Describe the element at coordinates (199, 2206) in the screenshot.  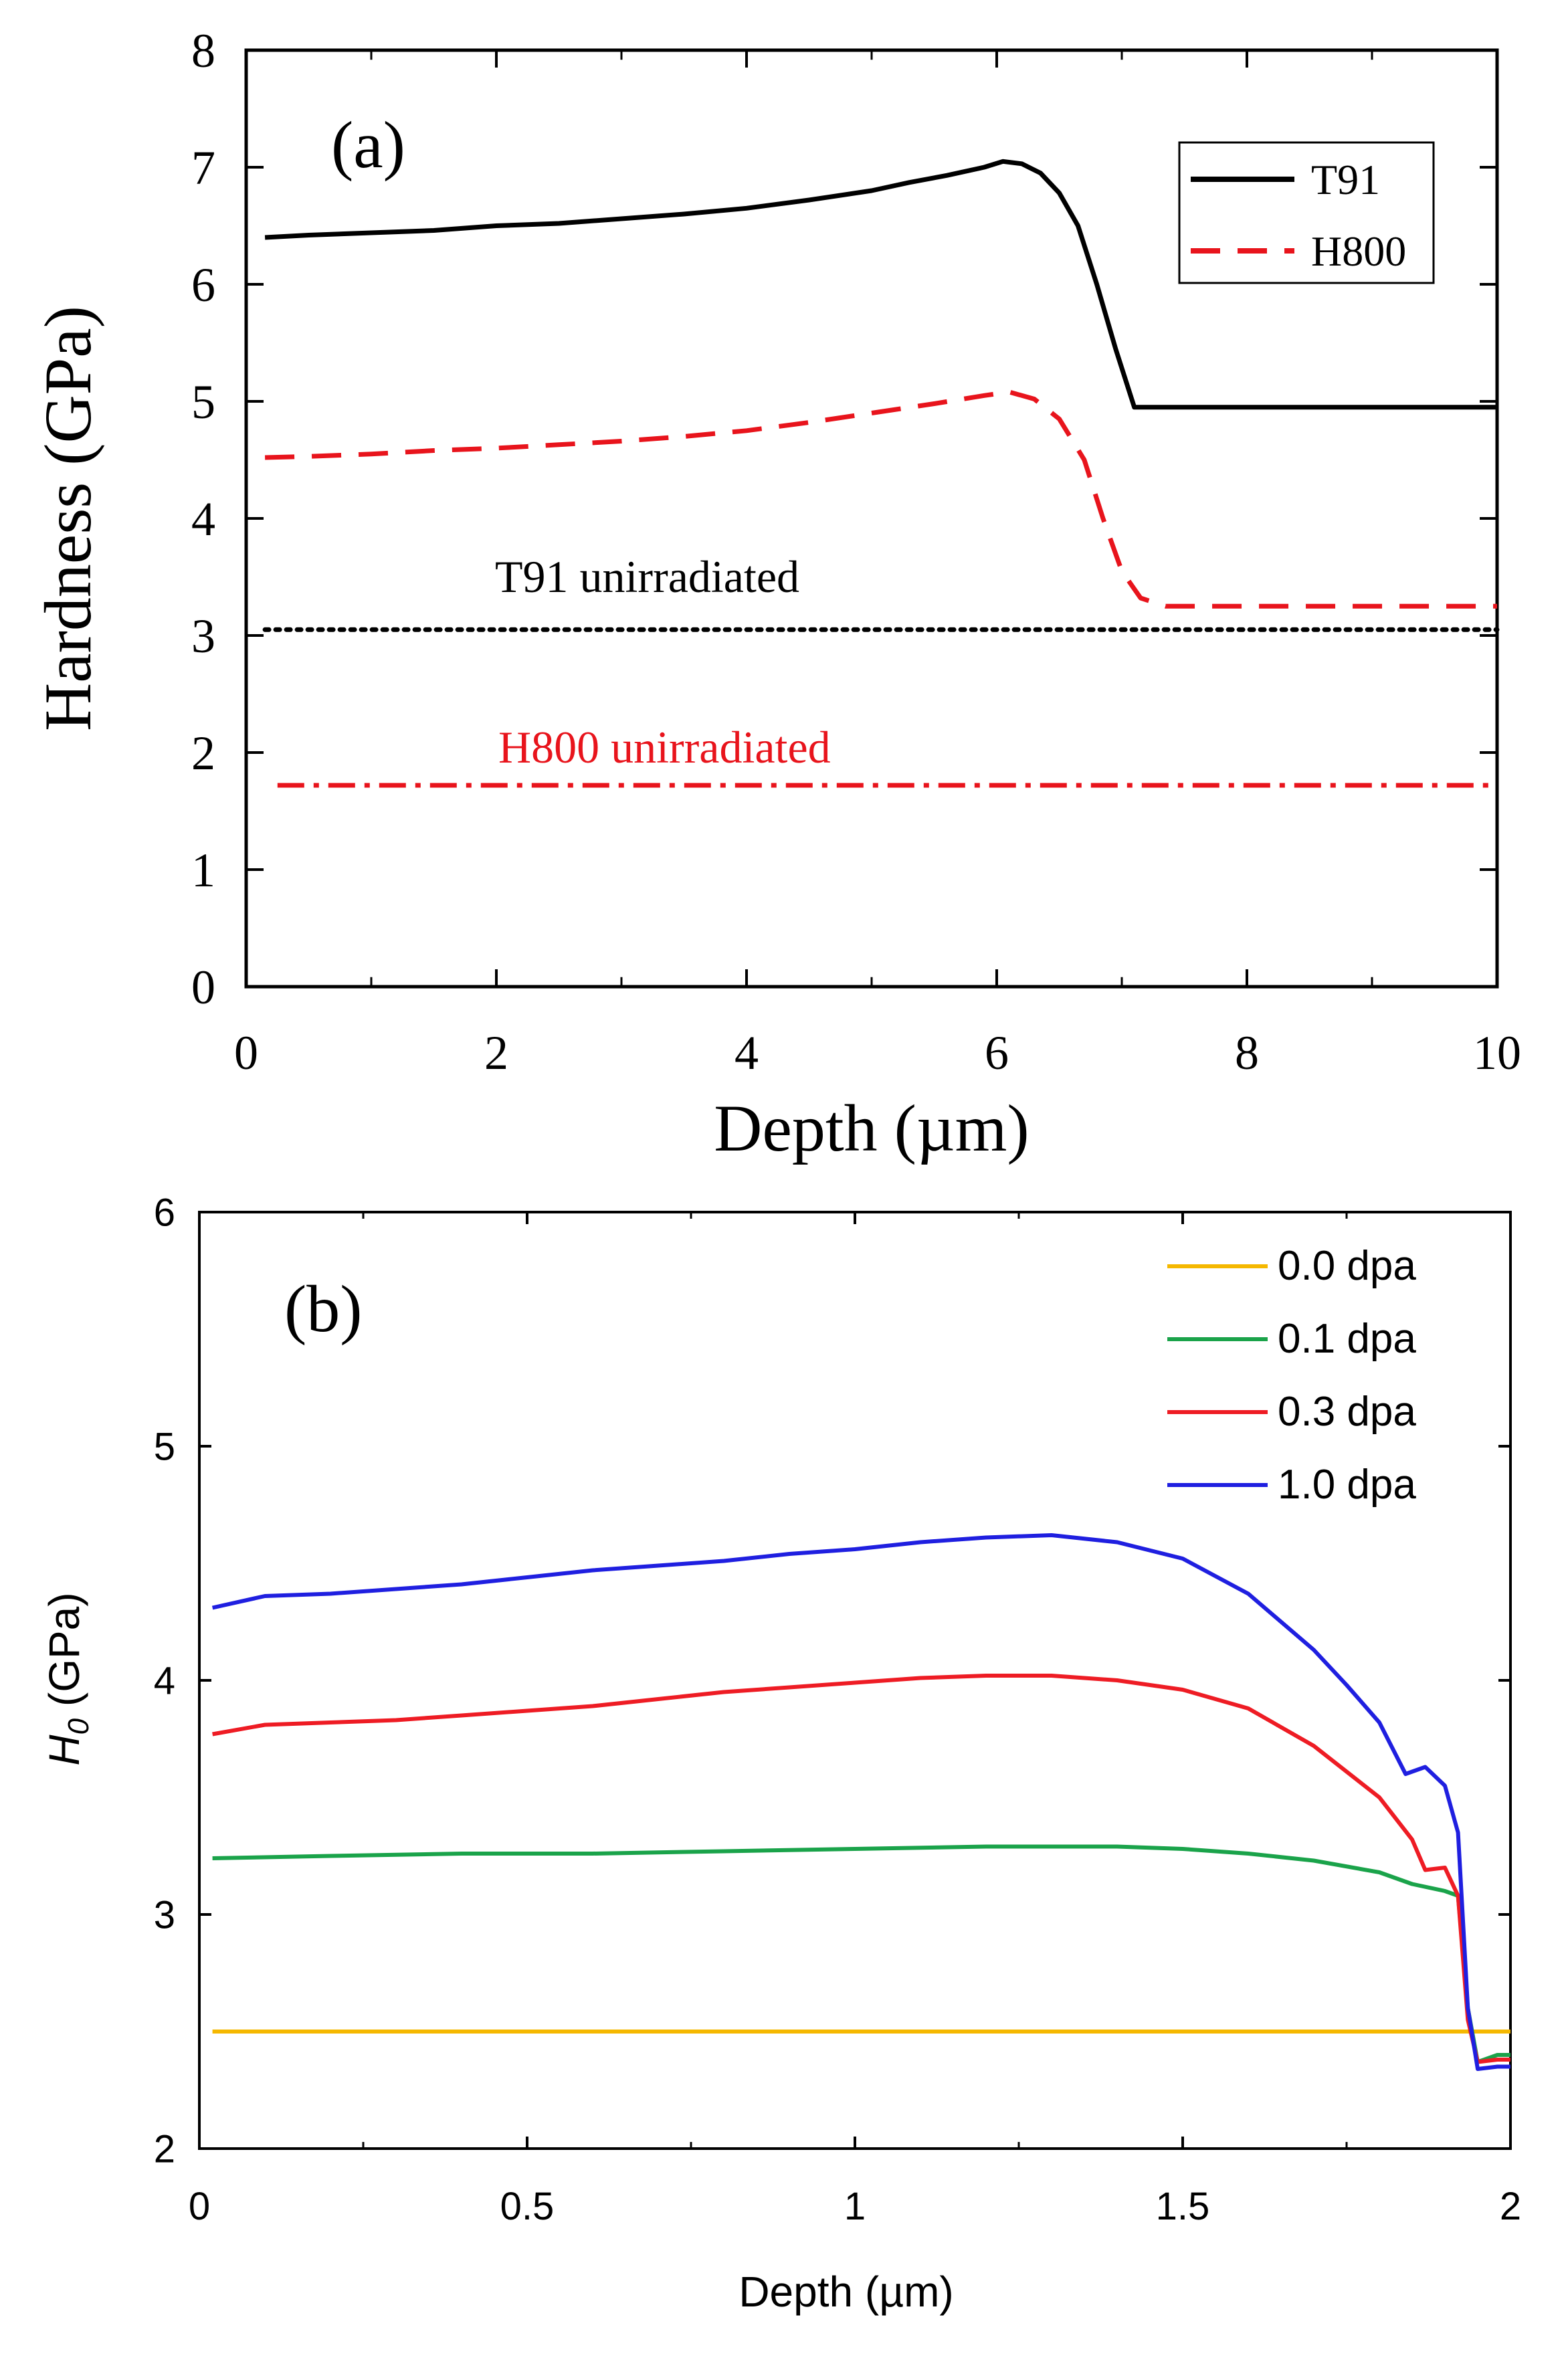
I see `x-tick-label-b: 0` at that location.